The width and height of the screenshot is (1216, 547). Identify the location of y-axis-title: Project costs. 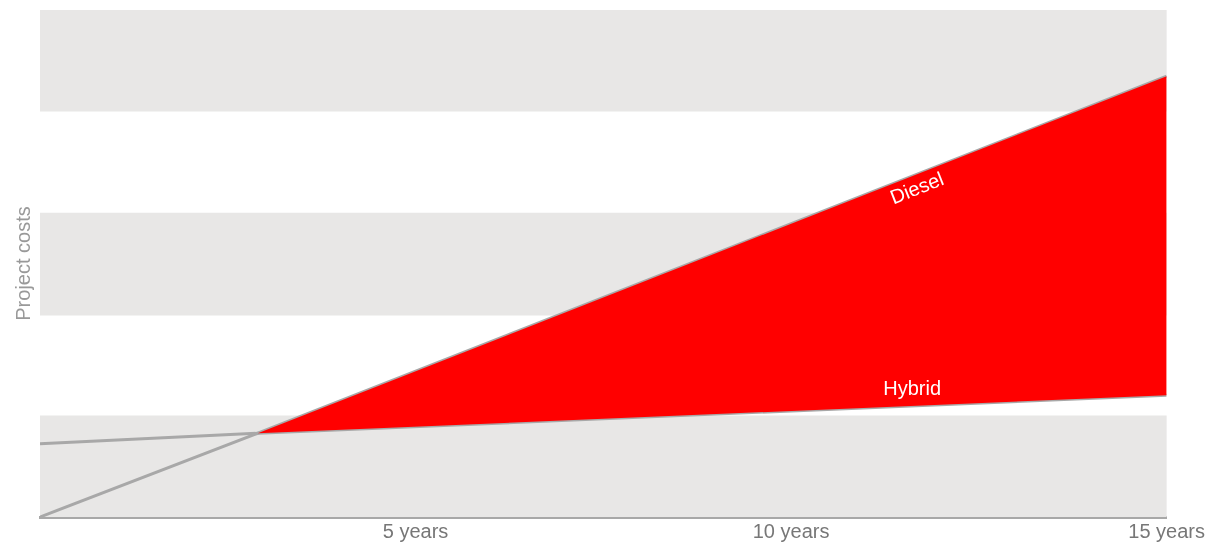
(22, 263).